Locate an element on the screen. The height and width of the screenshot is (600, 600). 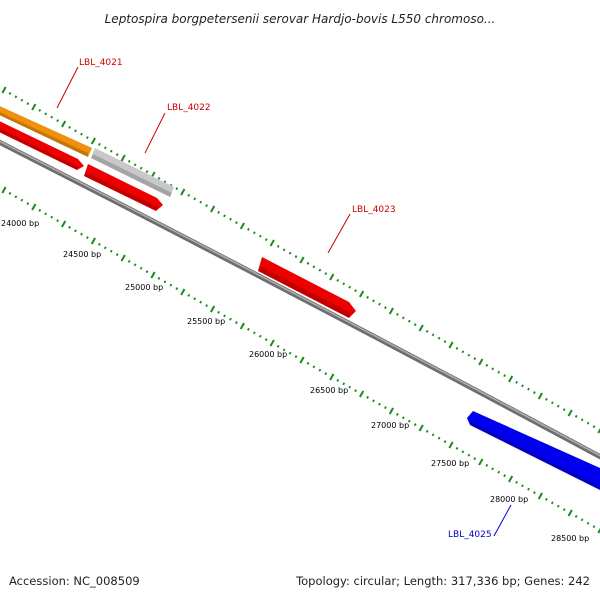
gene-label-lbl-4022: LBL_4022 is located at coordinates (189, 108).